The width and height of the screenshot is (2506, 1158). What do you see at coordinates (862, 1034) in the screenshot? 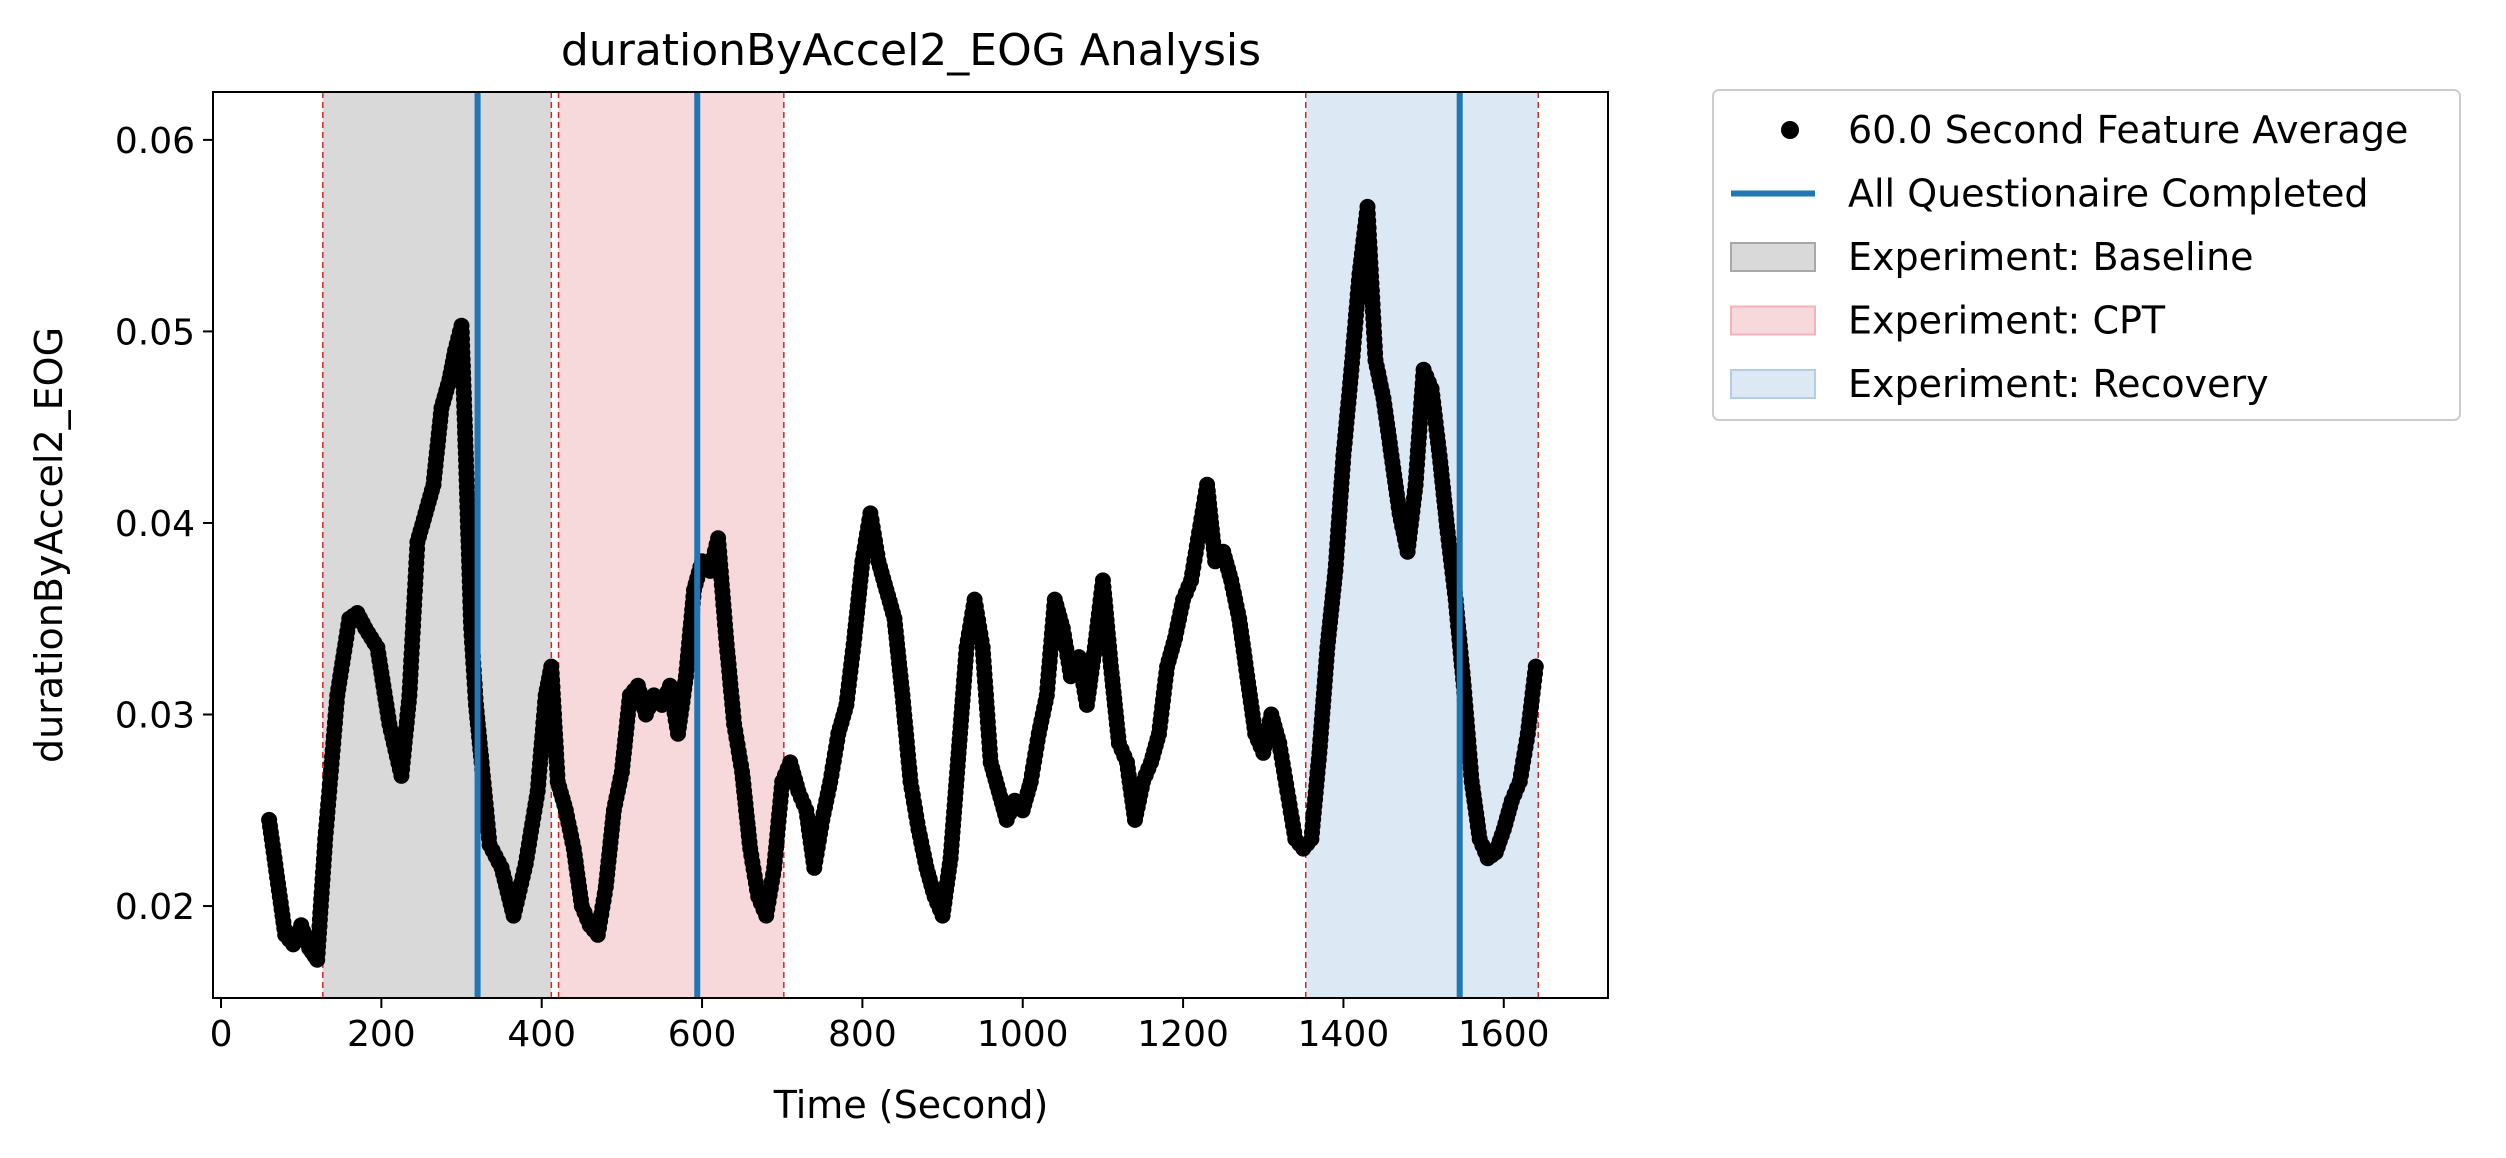
I see `x-tick-label: 800` at bounding box center [862, 1034].